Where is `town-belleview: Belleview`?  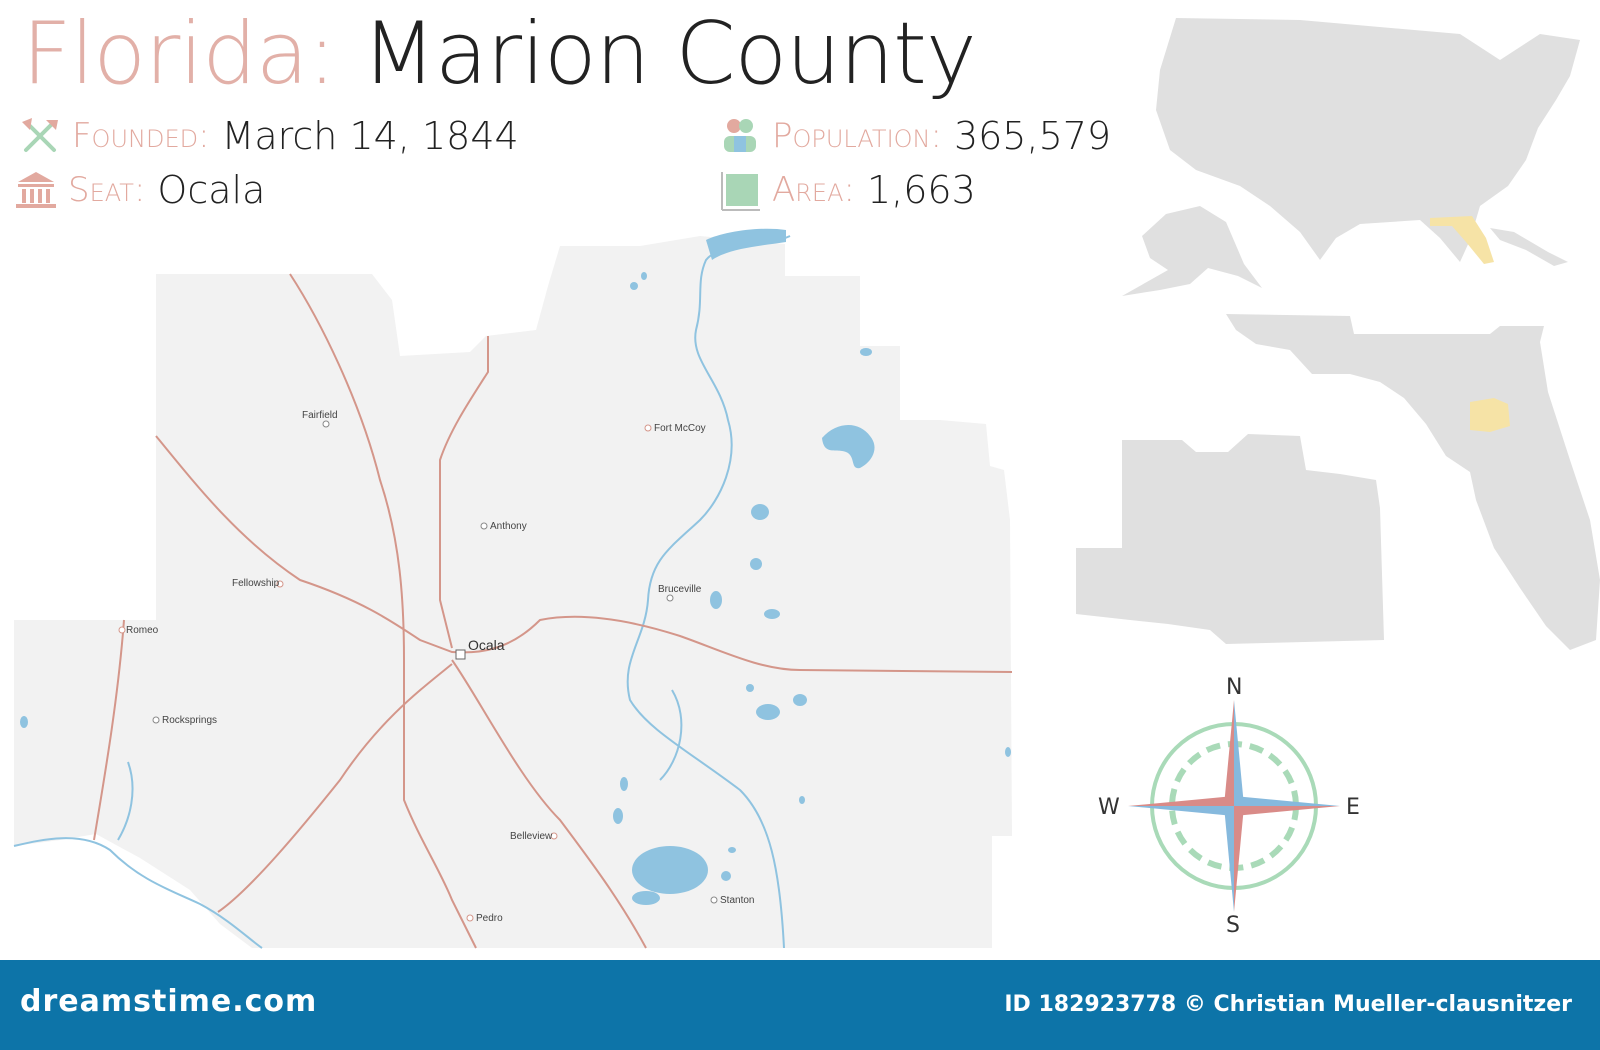
town-belleview: Belleview is located at coordinates (534, 836).